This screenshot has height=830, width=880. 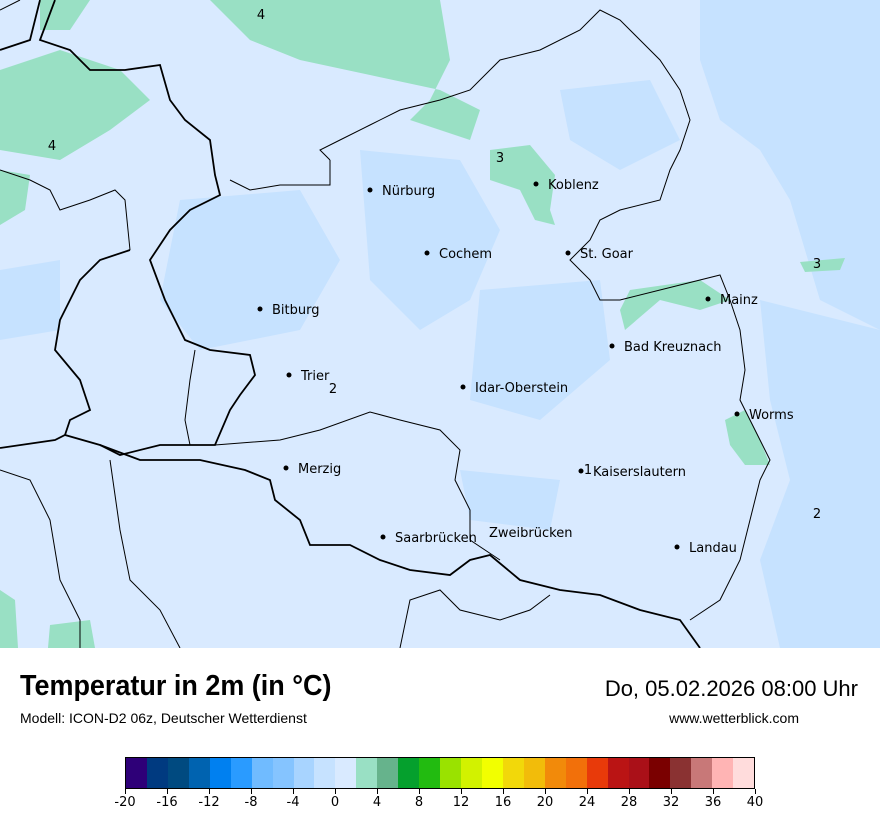 What do you see at coordinates (530, 533) in the screenshot?
I see `city-label-zweibruecken: Zweibrücken` at bounding box center [530, 533].